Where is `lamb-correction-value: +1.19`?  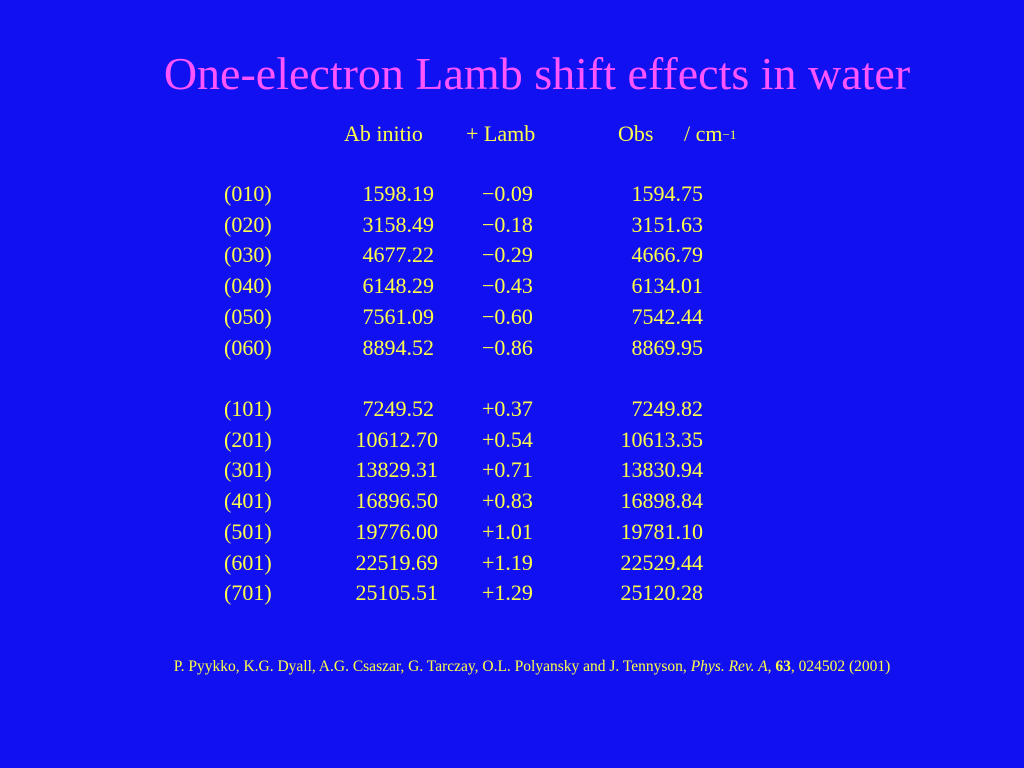 lamb-correction-value: +1.19 is located at coordinates (507, 562).